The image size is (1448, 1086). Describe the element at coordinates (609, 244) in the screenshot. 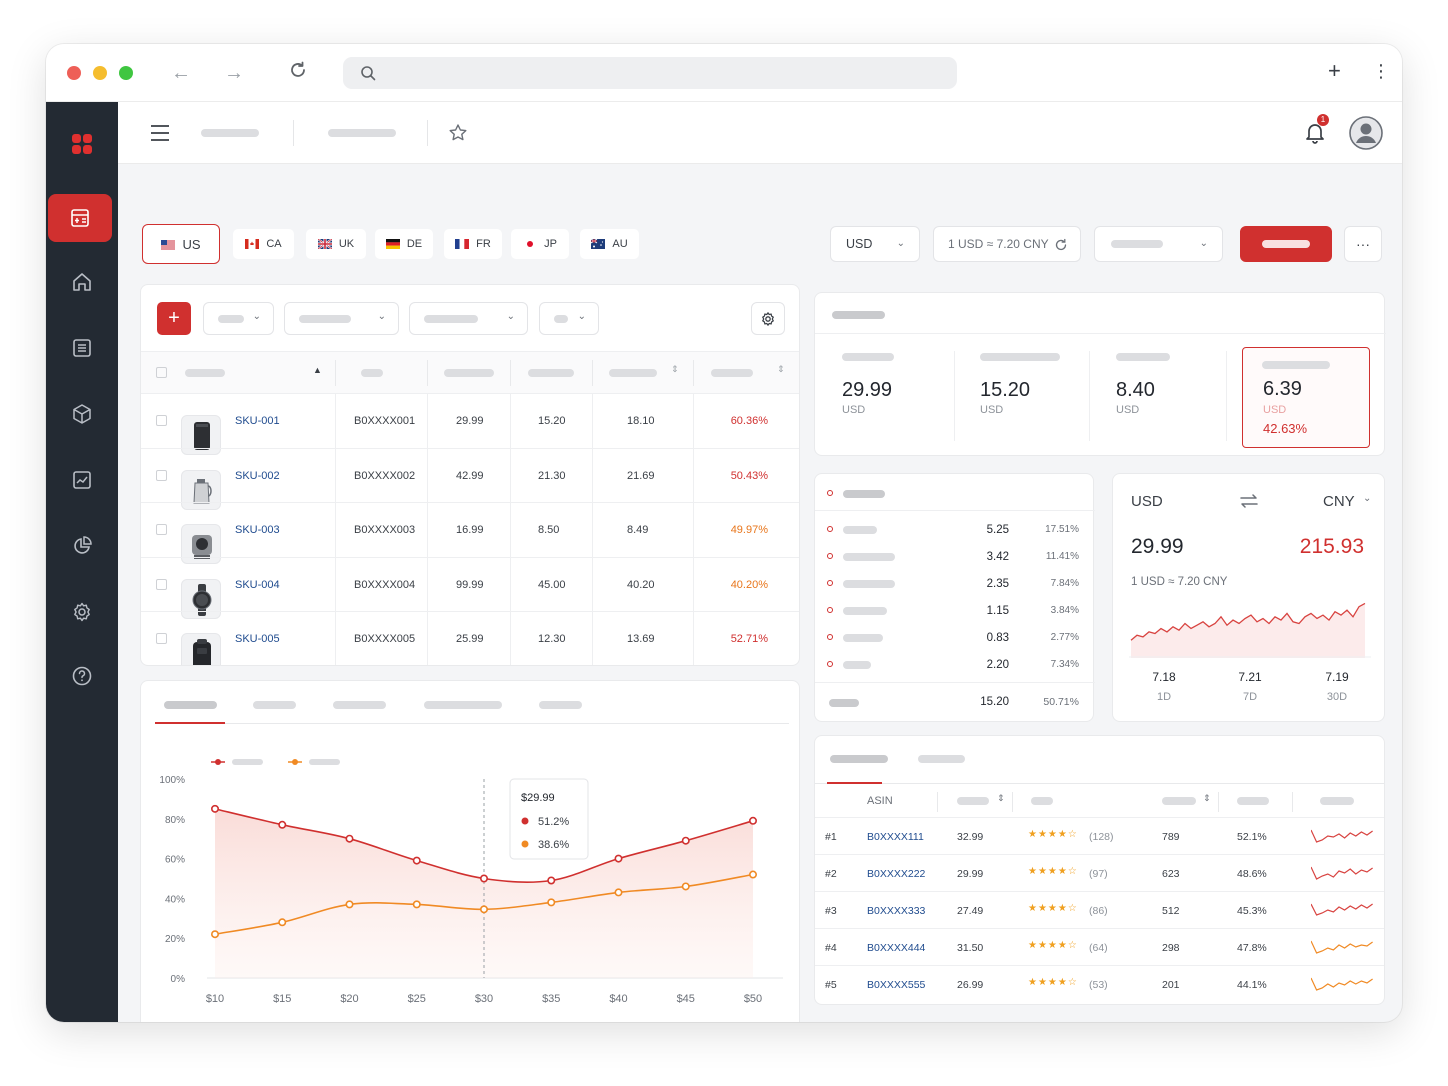

I see `market-tab-au: AU` at that location.